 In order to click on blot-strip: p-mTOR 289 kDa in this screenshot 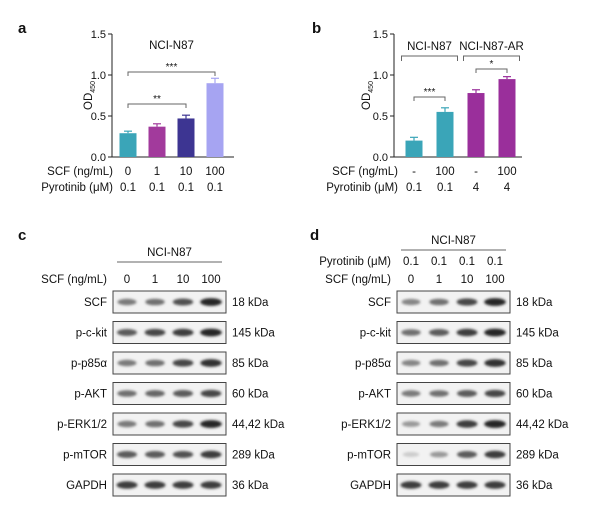, I will do `click(453, 454)`.